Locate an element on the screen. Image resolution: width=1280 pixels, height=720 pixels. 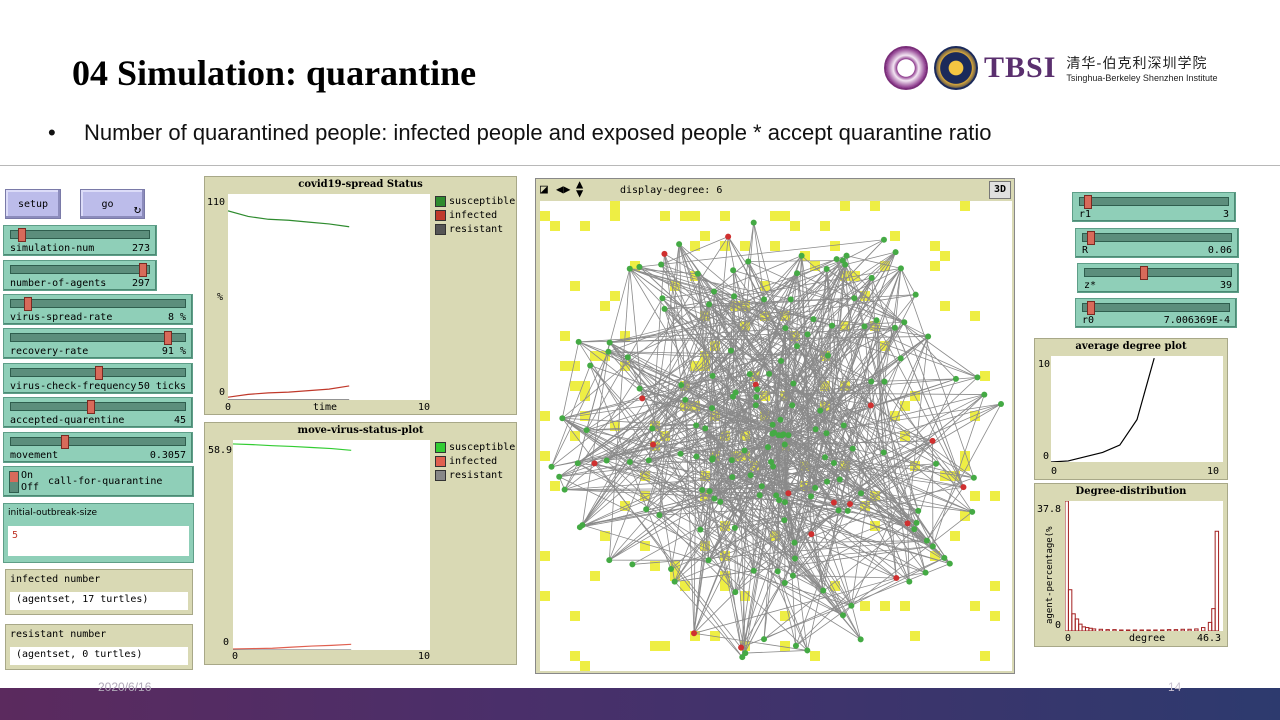
switch-label: call-for-quarantine is located at coordinates (105, 481).